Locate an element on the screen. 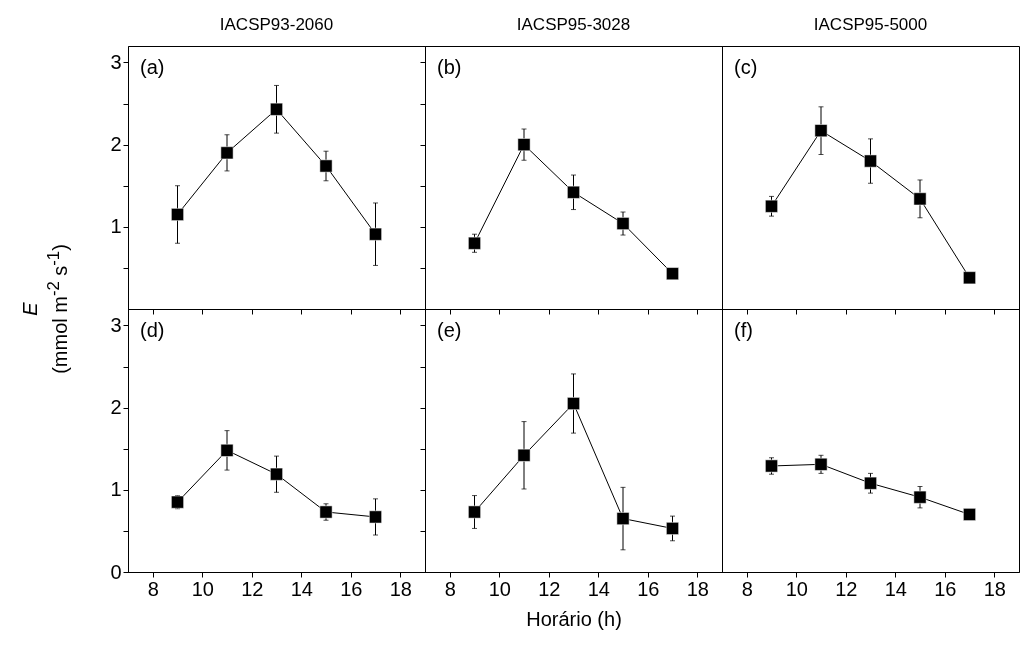  annotation: (a) is located at coordinates (152, 67).